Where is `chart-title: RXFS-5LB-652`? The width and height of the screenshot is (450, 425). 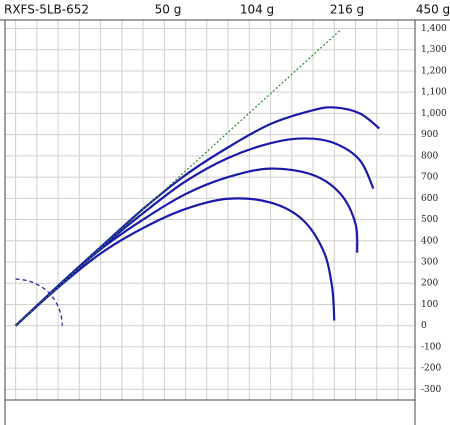
chart-title: RXFS-5LB-652 is located at coordinates (46, 10).